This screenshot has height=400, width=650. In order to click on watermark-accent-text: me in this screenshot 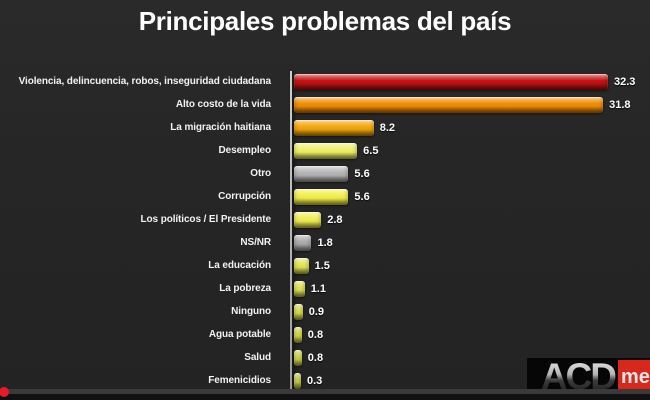, I will do `click(634, 377)`.